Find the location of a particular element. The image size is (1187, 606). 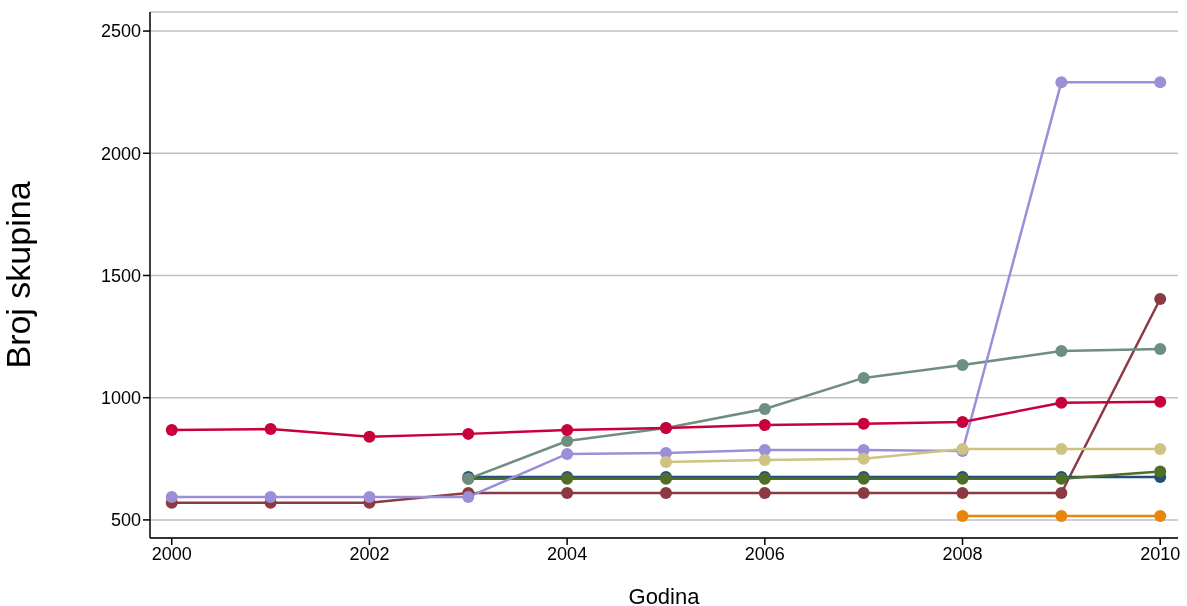

x-tick-label: 2000 is located at coordinates (171, 553).